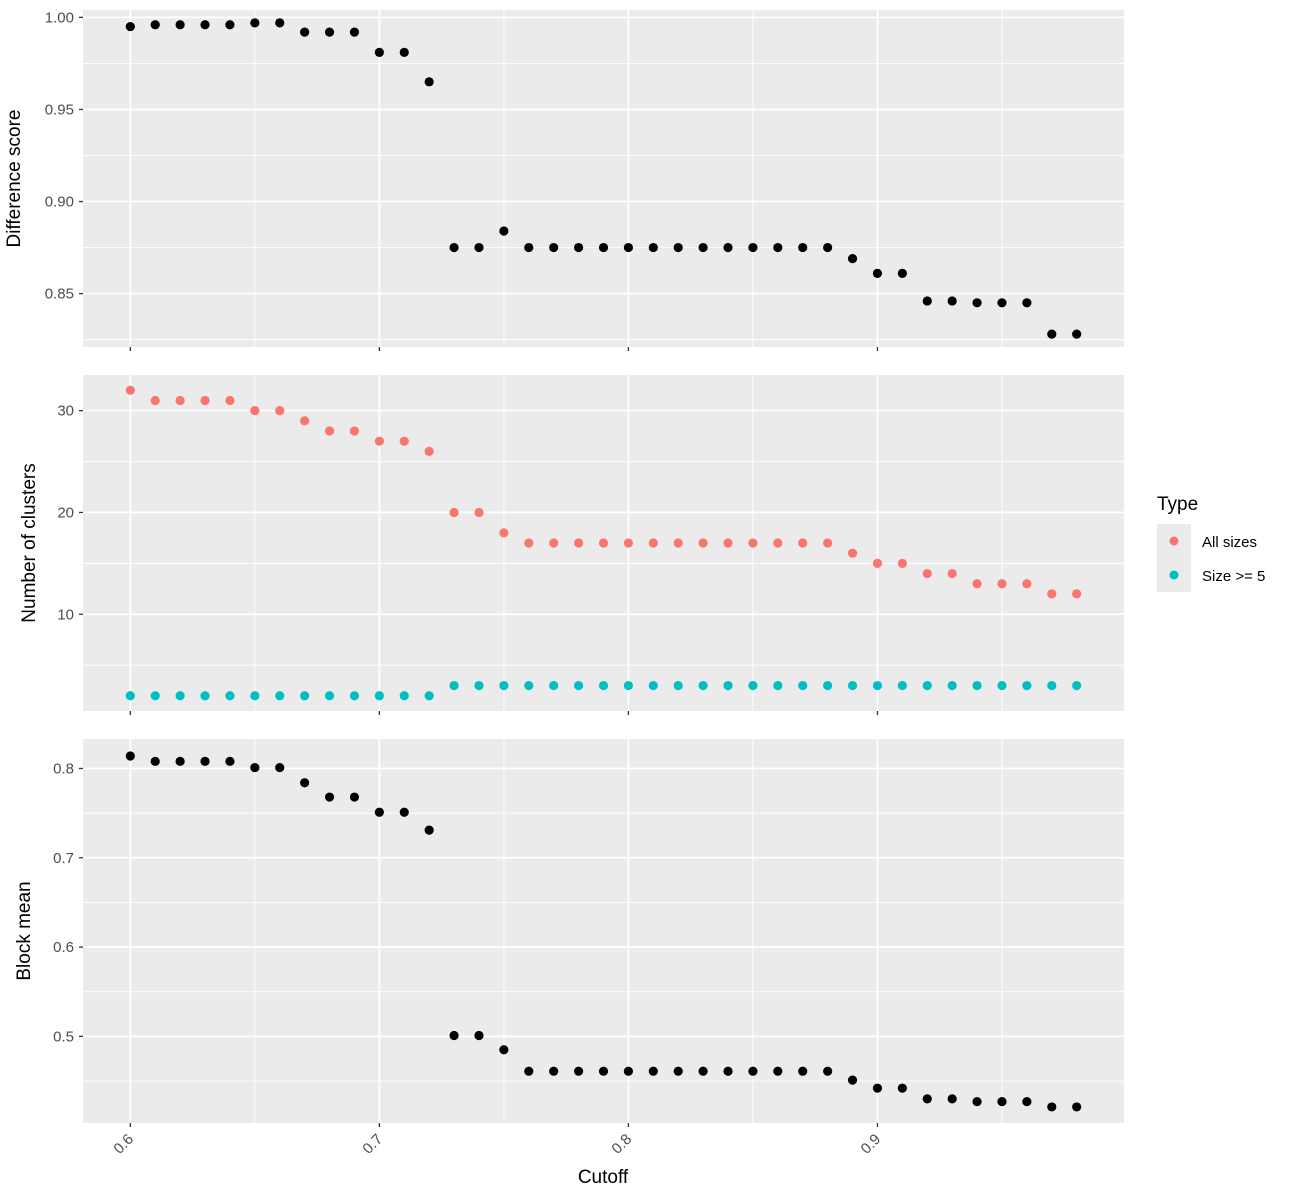 Image resolution: width=1300 pixels, height=1200 pixels. I want to click on legend-key-size-ge-5-point, so click(1174, 575).